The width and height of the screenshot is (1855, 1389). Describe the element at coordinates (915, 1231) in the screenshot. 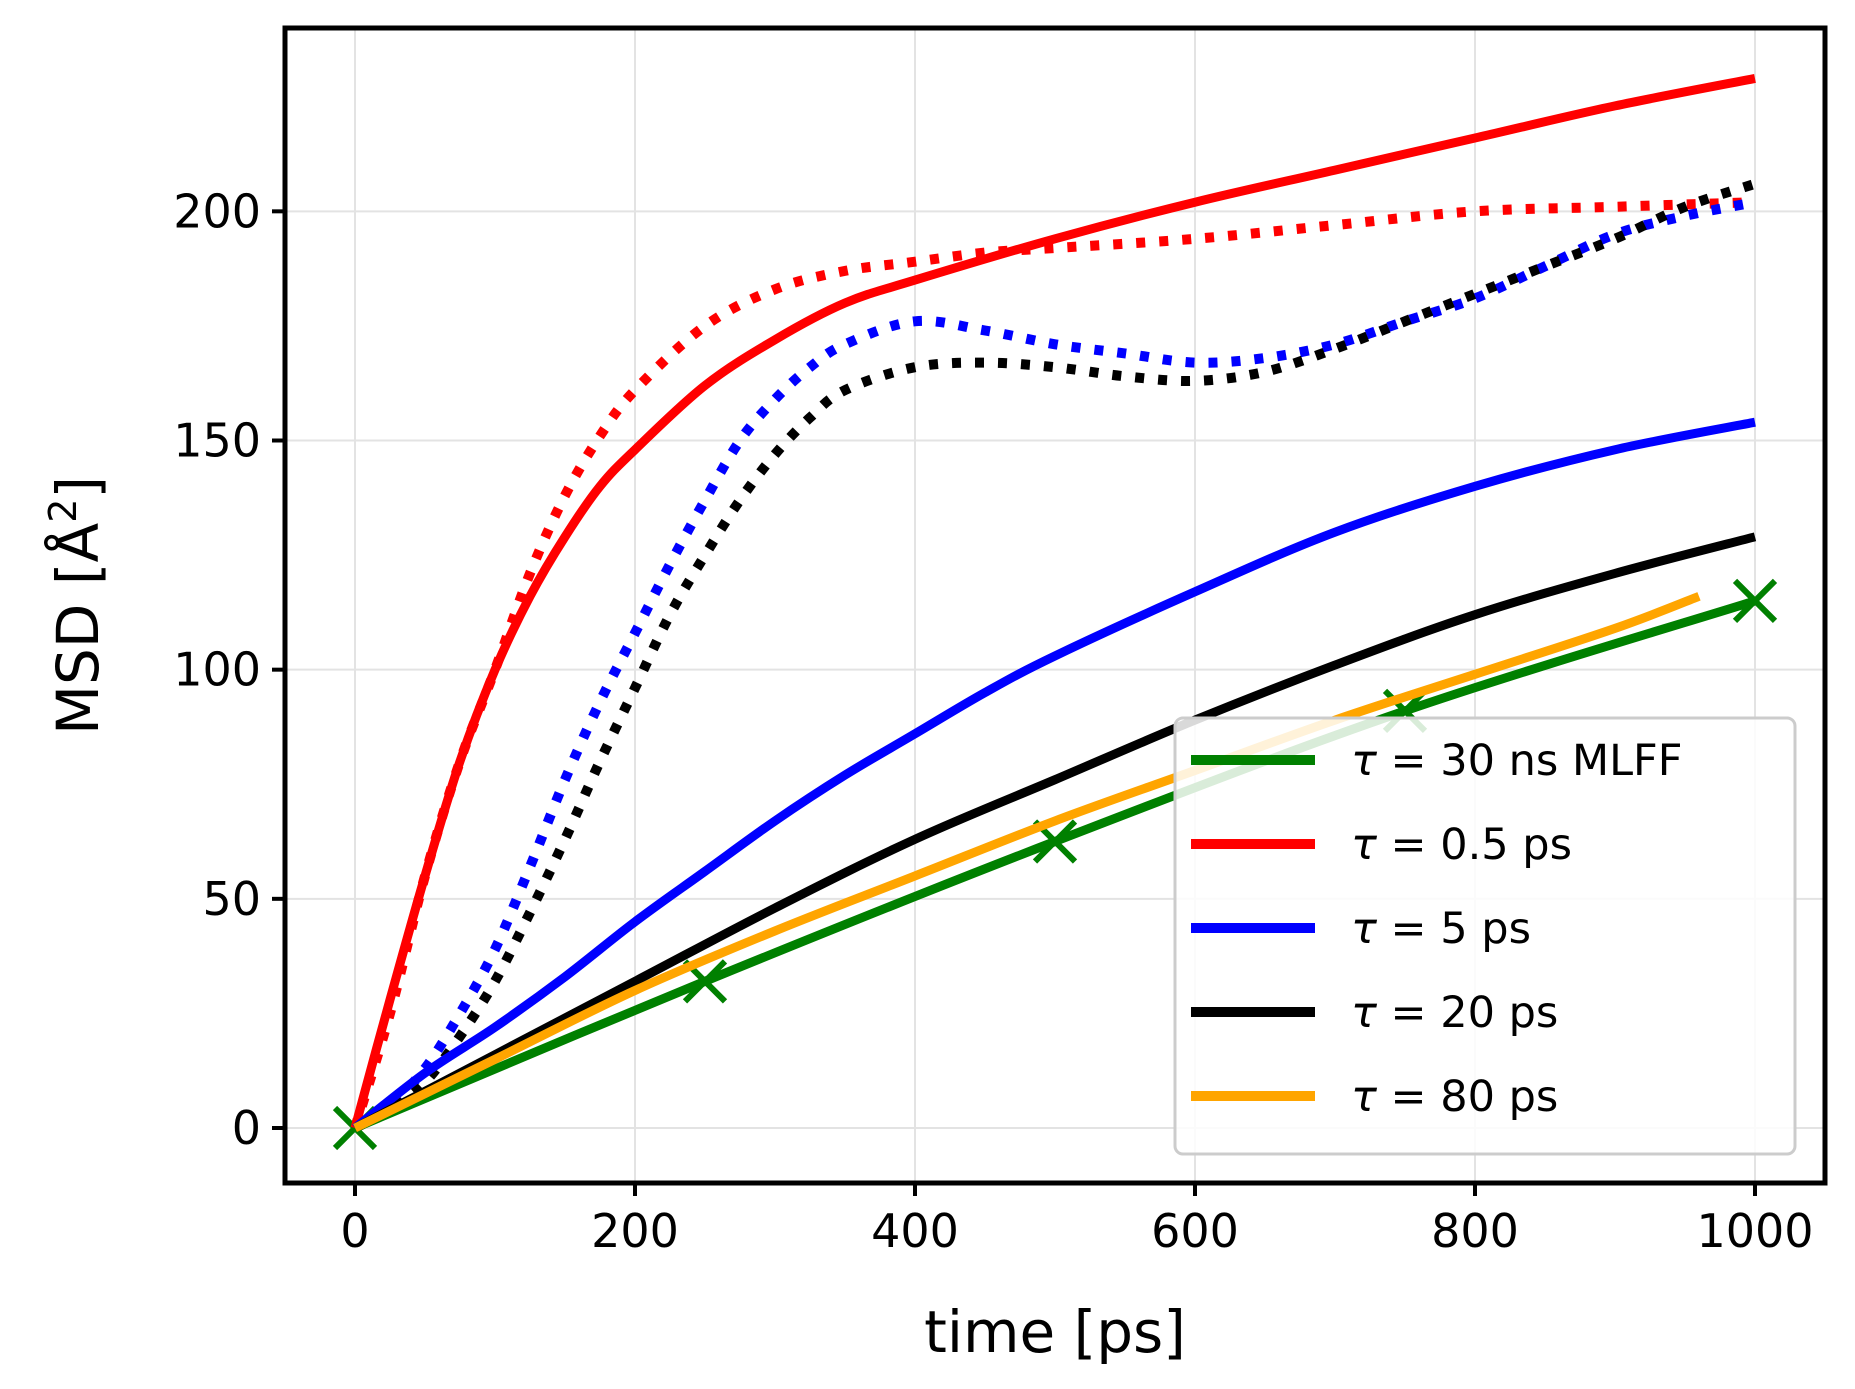

I see `x-tick-label: 400` at that location.